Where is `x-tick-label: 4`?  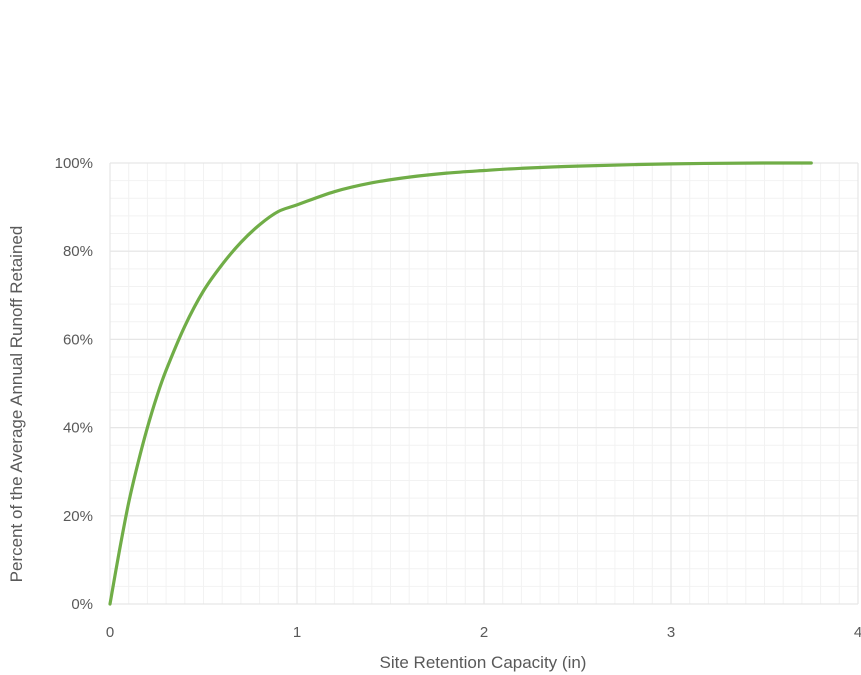 x-tick-label: 4 is located at coordinates (857, 632).